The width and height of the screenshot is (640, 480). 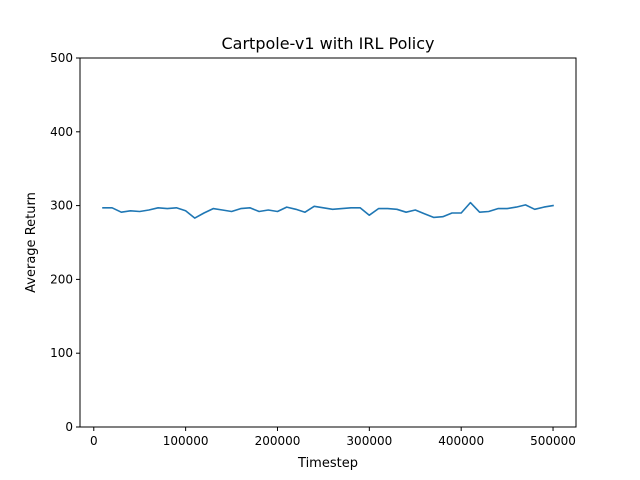 What do you see at coordinates (61, 279) in the screenshot?
I see `y-tick-label: 200` at bounding box center [61, 279].